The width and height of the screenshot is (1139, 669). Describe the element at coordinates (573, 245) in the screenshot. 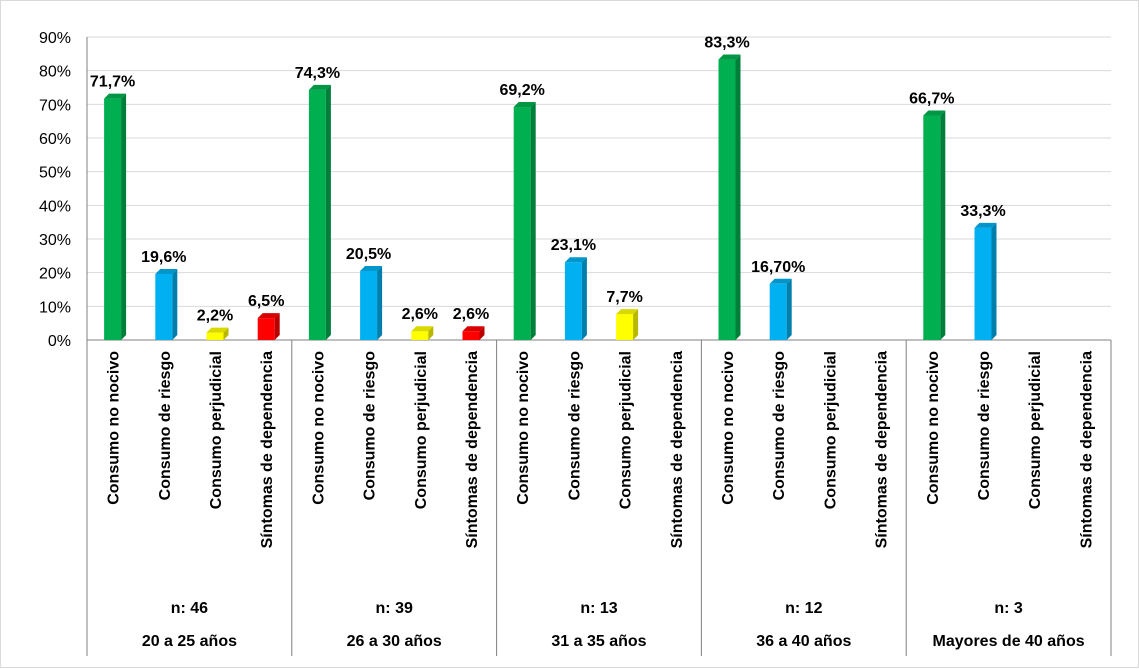

I see `data-label: 23,1%` at that location.